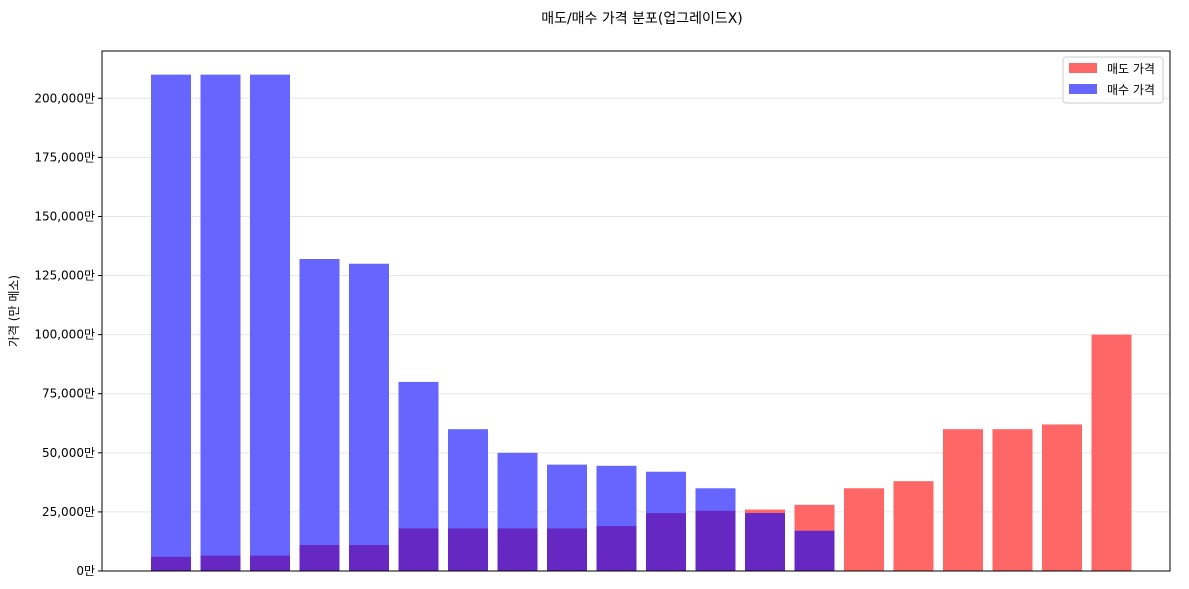 The width and height of the screenshot is (1189, 589). I want to click on chart-title: 매도/매수 가격 분포(업그레이드X), so click(642, 19).